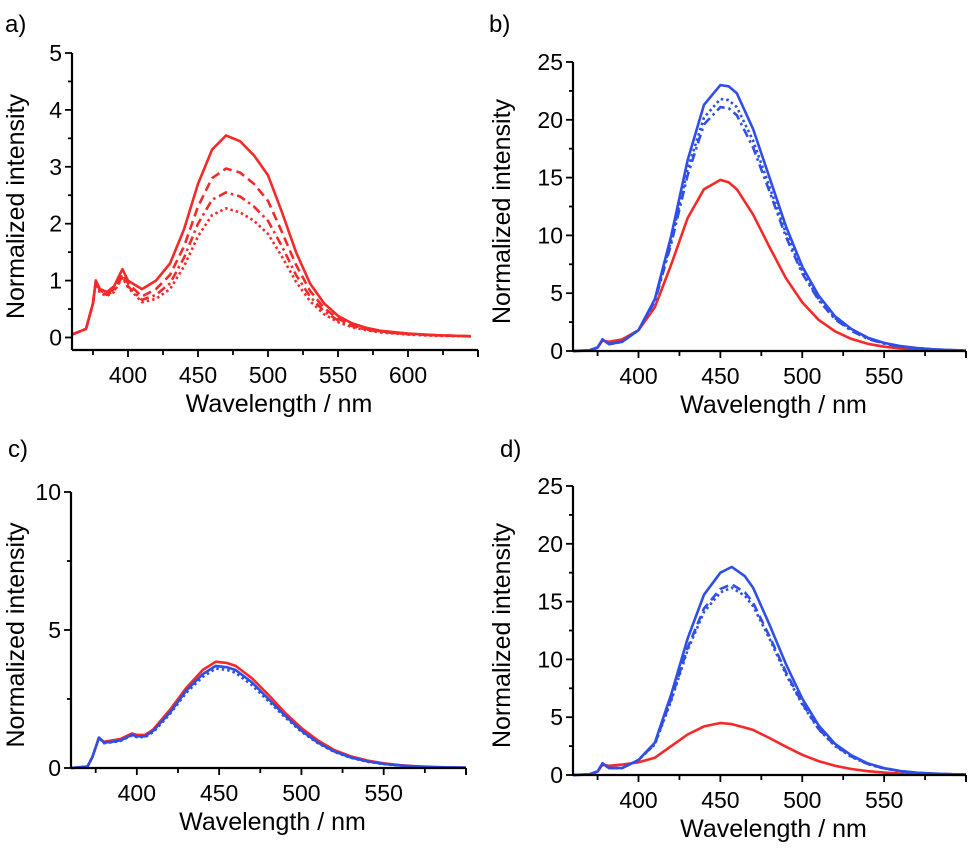 The image size is (972, 850). Describe the element at coordinates (55, 167) in the screenshot. I see `y-tick-label: 3` at that location.